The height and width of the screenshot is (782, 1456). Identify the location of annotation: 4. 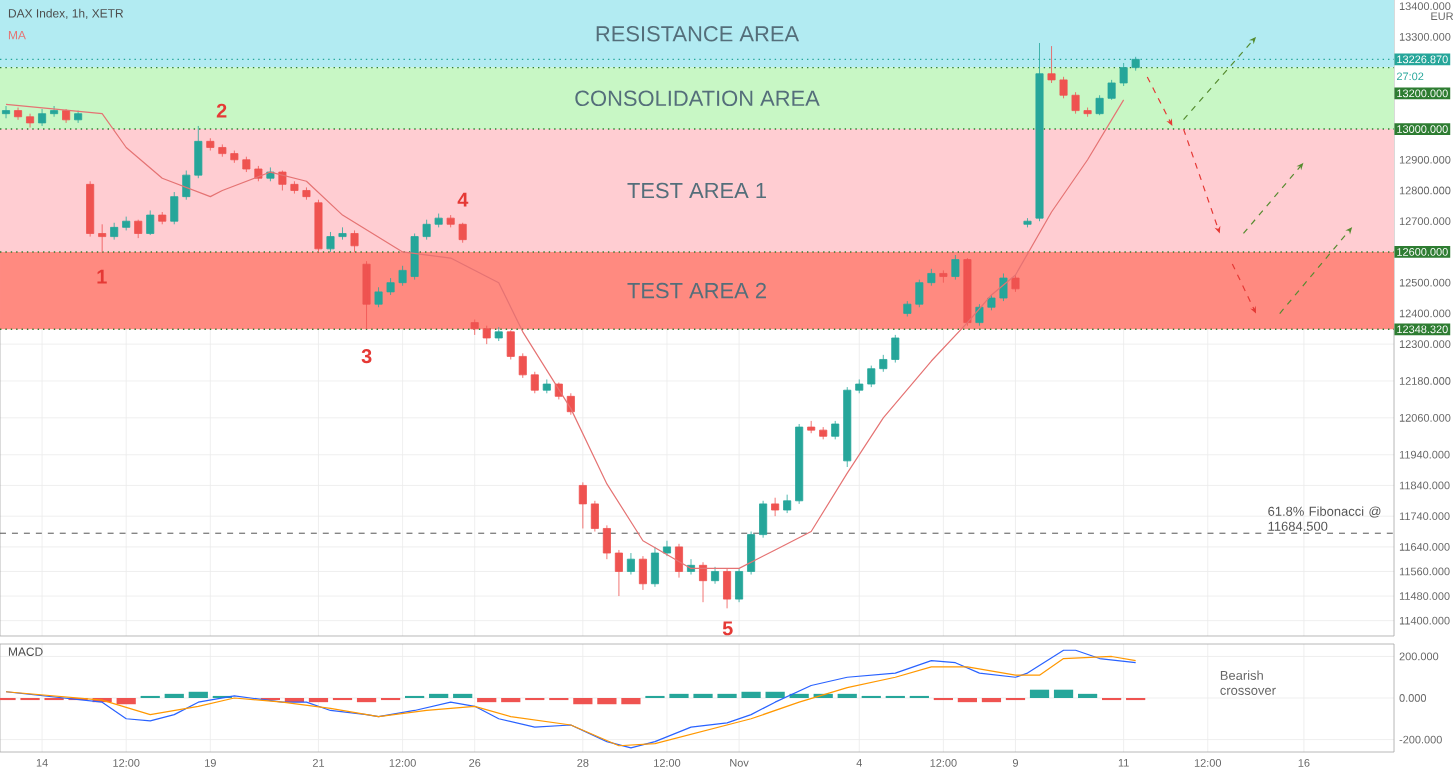
(463, 199).